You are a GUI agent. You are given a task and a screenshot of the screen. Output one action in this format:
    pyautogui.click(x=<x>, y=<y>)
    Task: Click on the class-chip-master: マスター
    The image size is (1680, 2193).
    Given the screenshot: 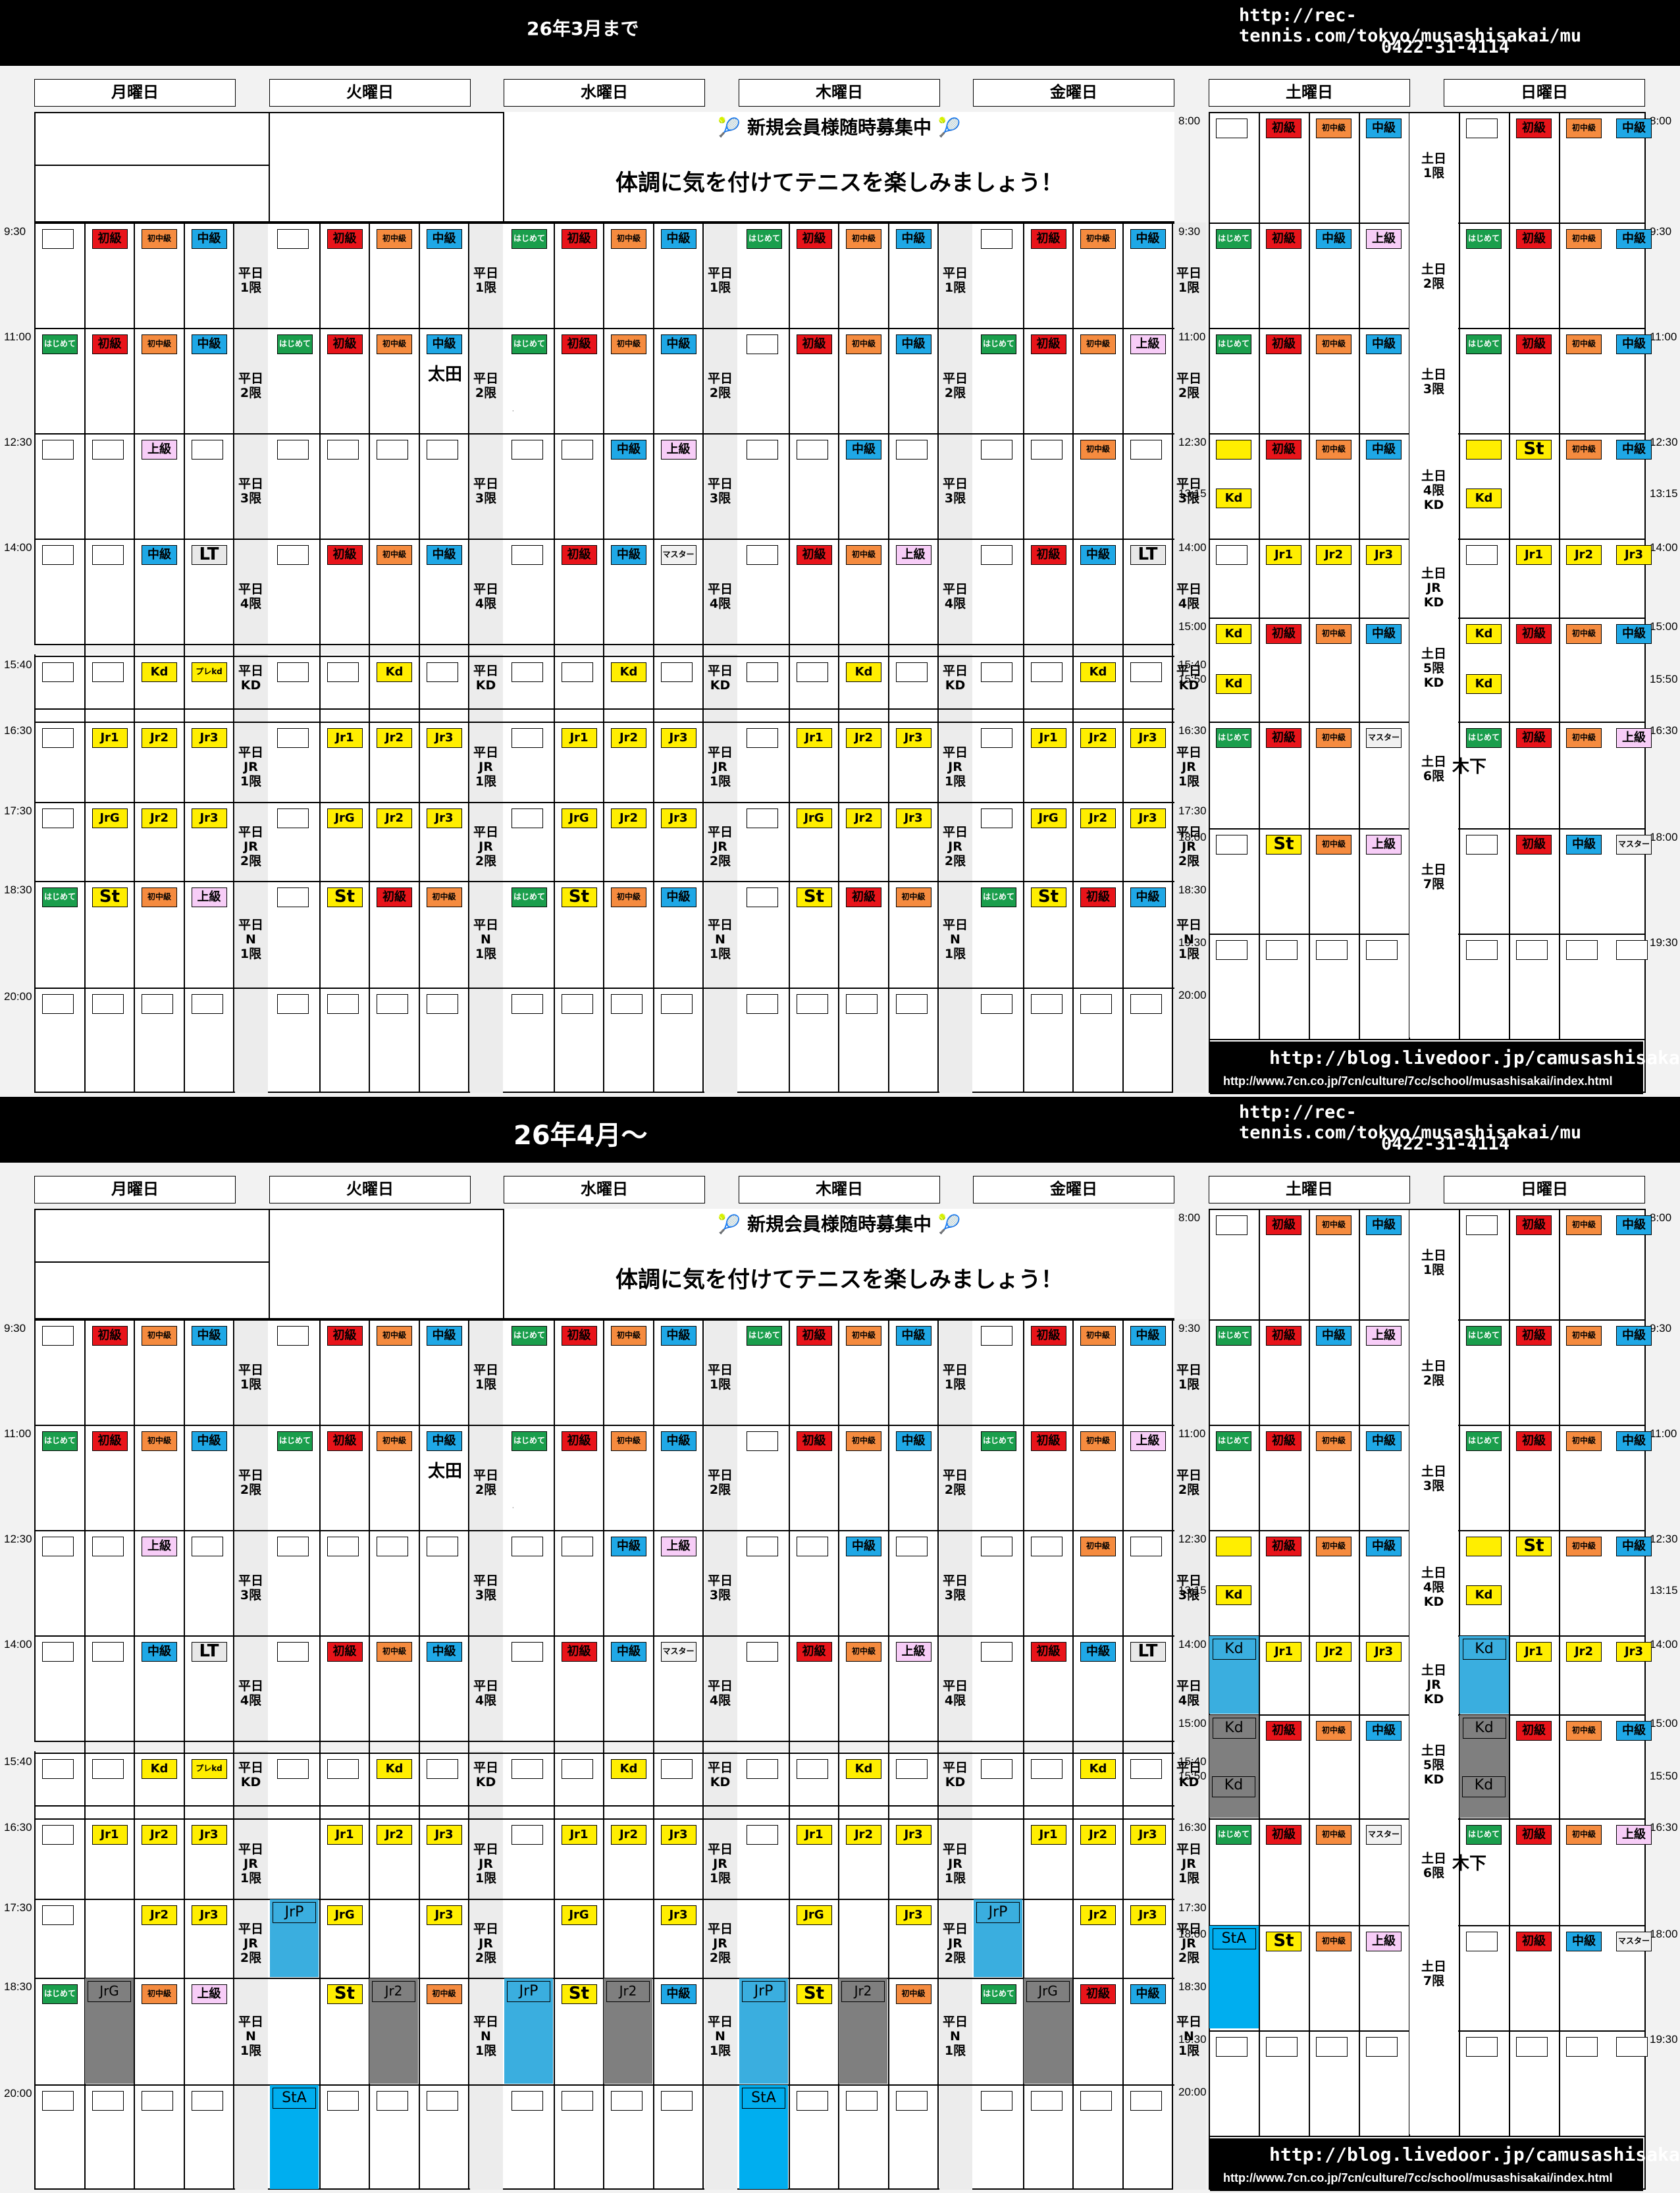 What is the action you would take?
    pyautogui.click(x=1634, y=845)
    